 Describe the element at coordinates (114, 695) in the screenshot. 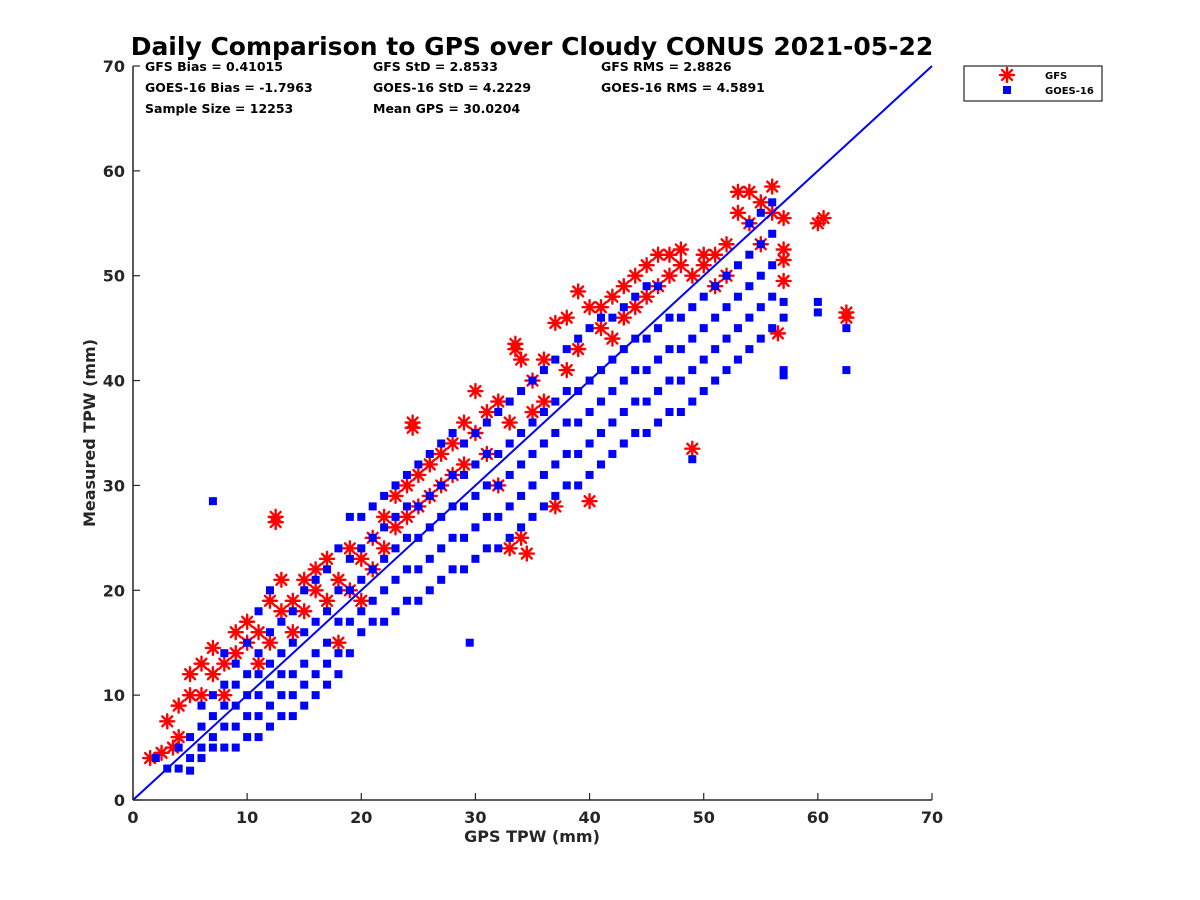

I see `y-tick-label: 10` at that location.